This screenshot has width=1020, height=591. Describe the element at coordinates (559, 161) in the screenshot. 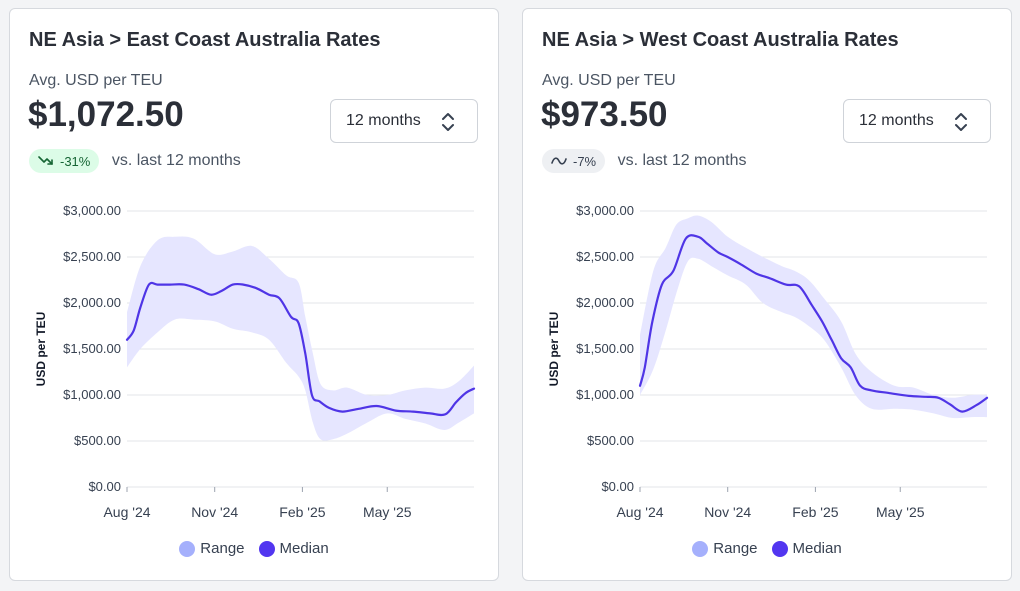

I see `trend-flat-icon` at that location.